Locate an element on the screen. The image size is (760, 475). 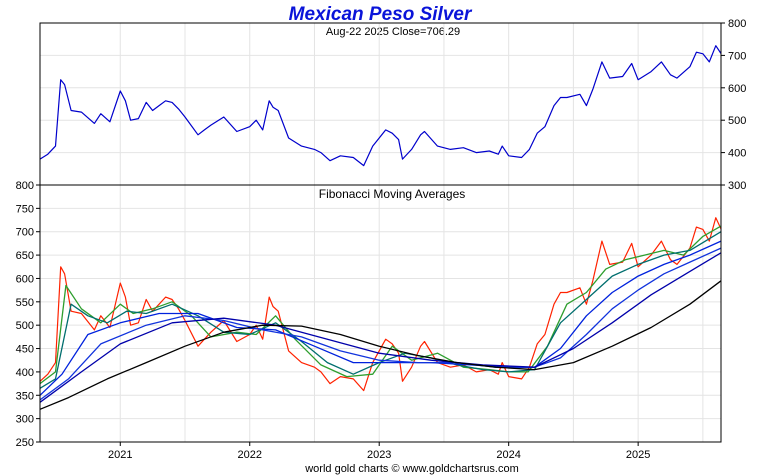
x-axis: 2021 2022 2023 2024 2025 is located at coordinates (379, 451).